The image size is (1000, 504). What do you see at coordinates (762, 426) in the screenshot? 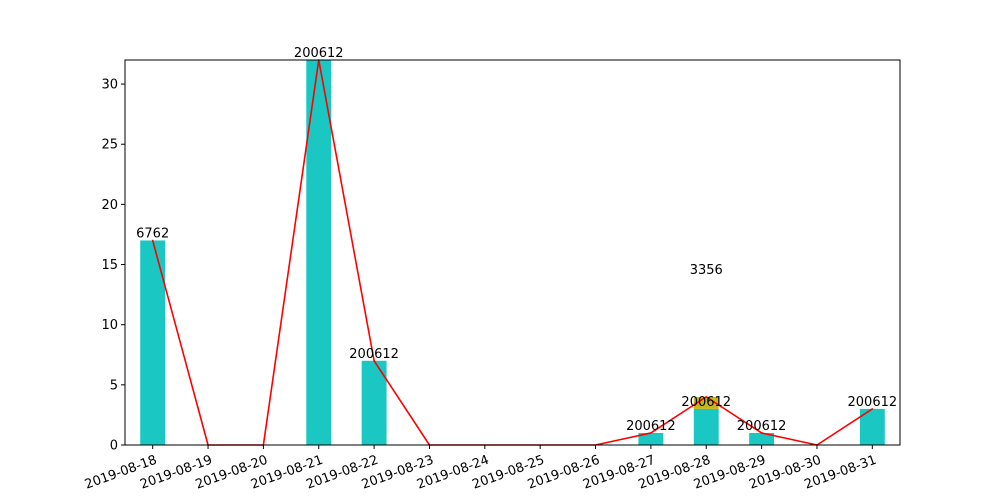
I see `bar-label-2019-08-29: 200612` at bounding box center [762, 426].